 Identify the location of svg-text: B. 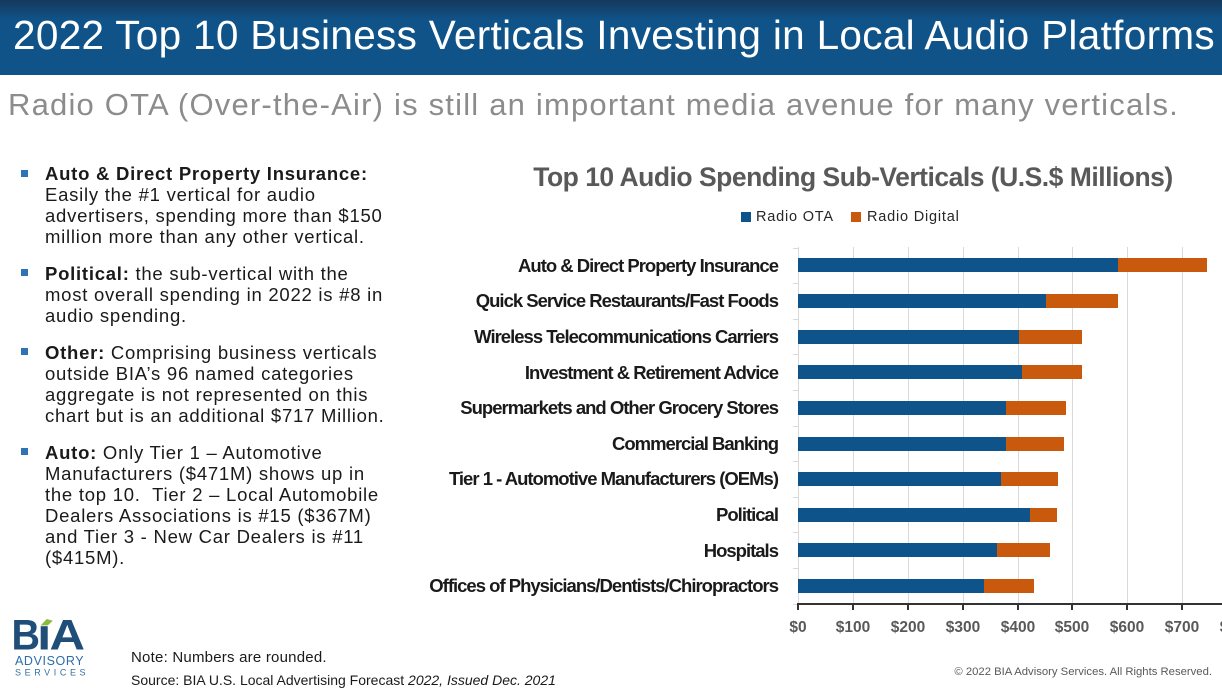
(26, 635).